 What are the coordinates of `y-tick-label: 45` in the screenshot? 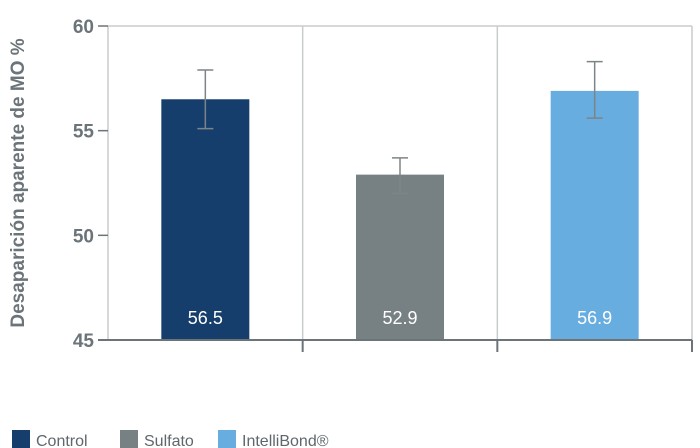 It's located at (84, 341).